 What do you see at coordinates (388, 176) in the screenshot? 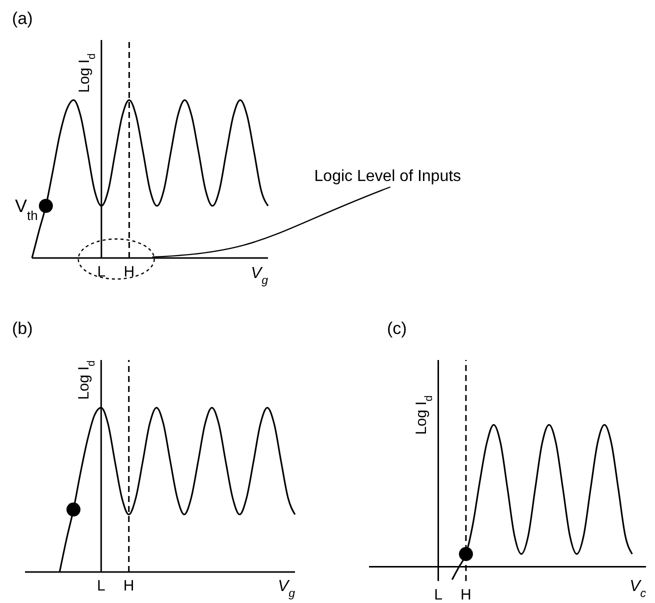
I see `text: Logic Level of Inputs` at bounding box center [388, 176].